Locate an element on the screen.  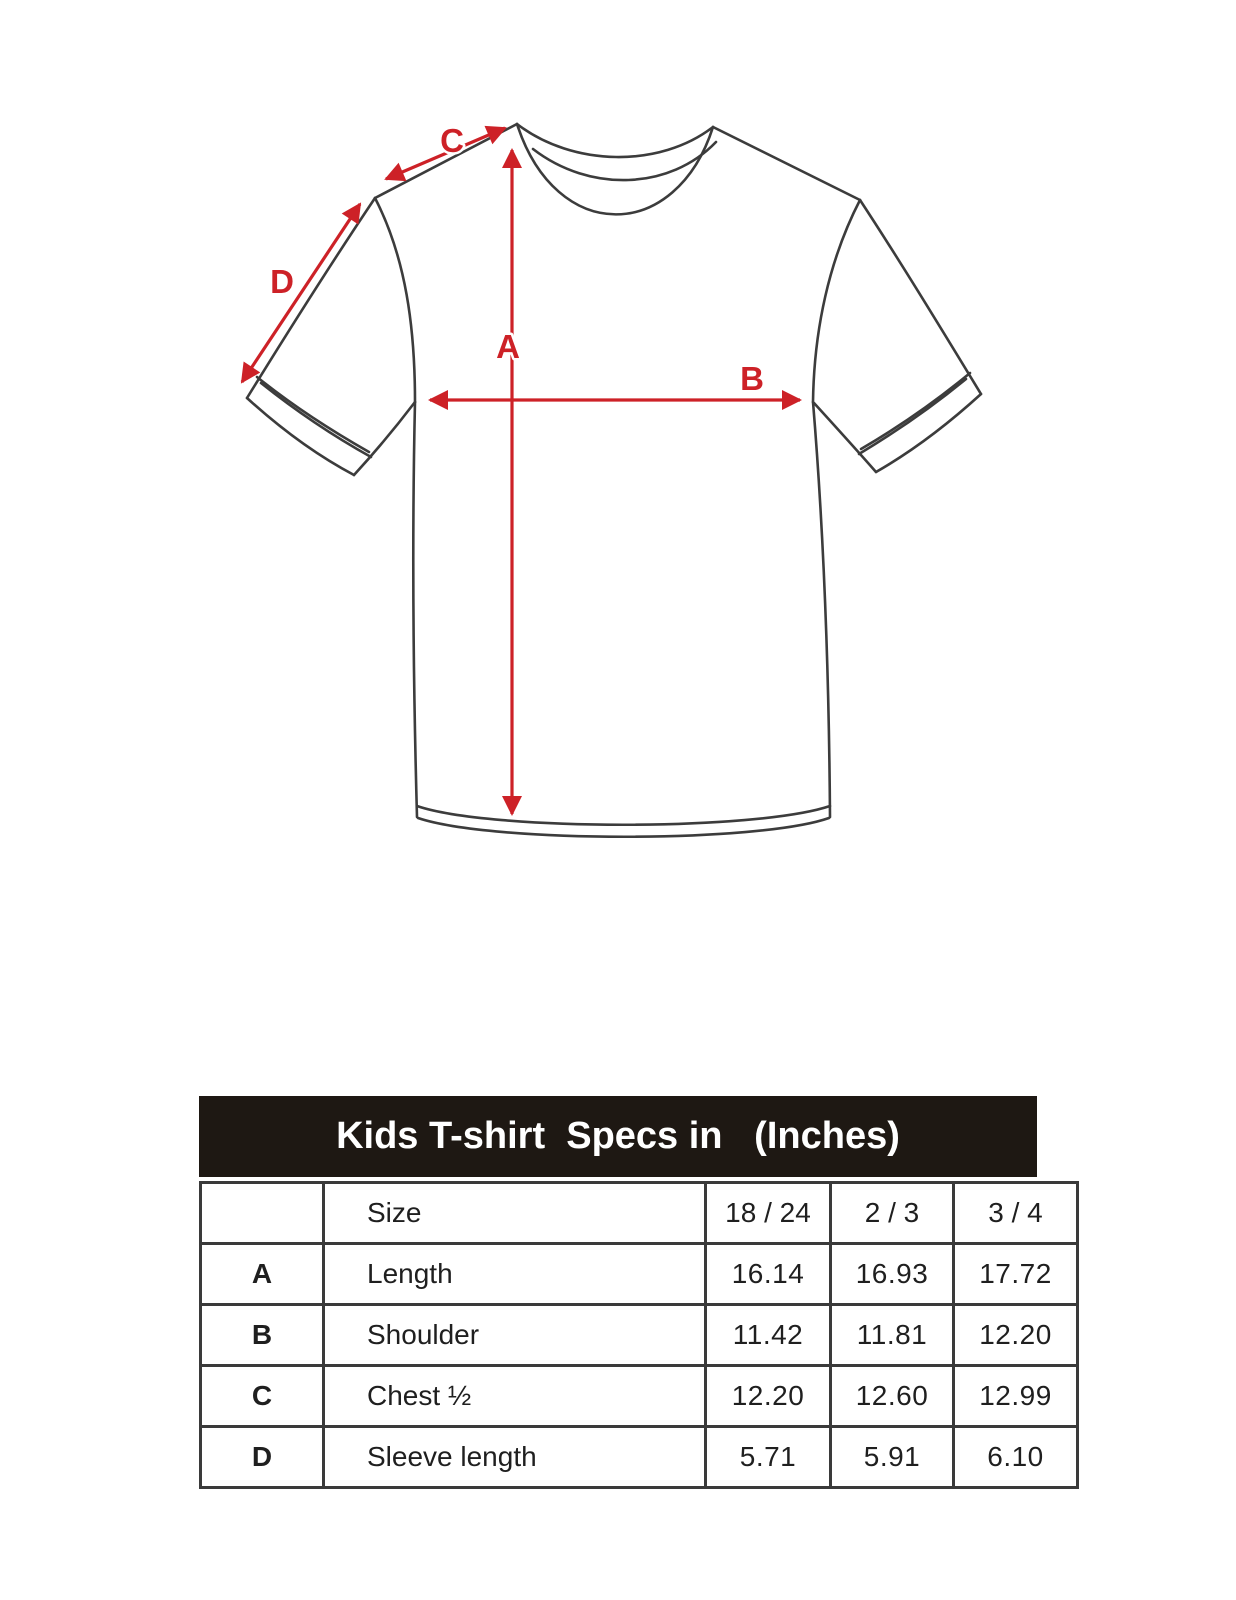
value-cell: 6.10 is located at coordinates (1015, 1457).